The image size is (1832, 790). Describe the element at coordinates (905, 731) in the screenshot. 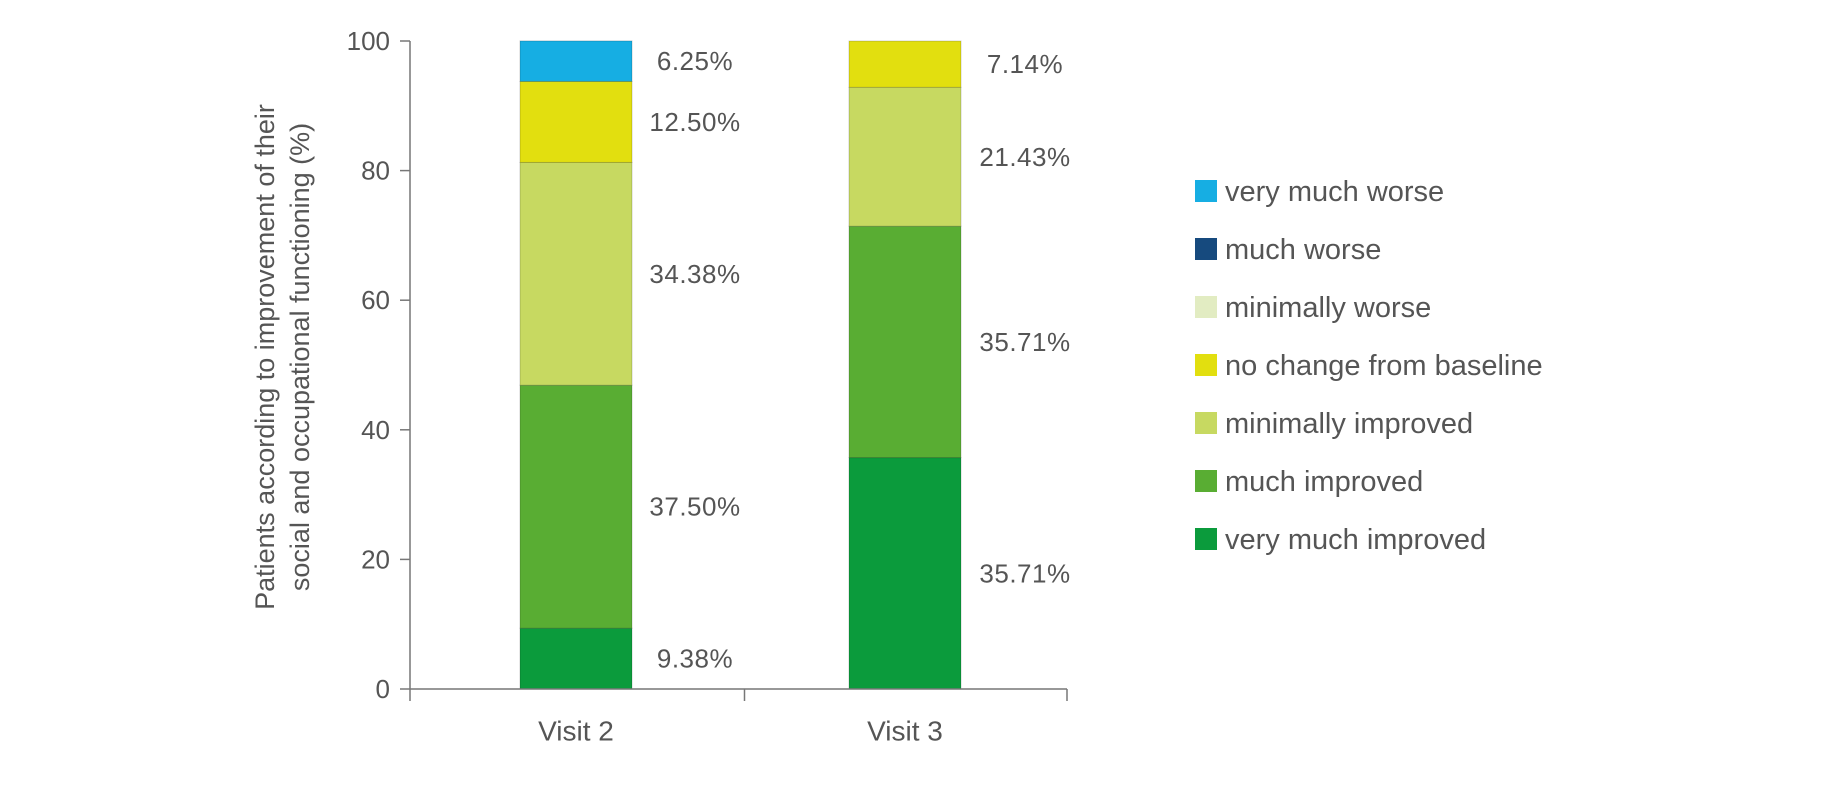

I see `x-category-label-visit-3: Visit 3` at that location.